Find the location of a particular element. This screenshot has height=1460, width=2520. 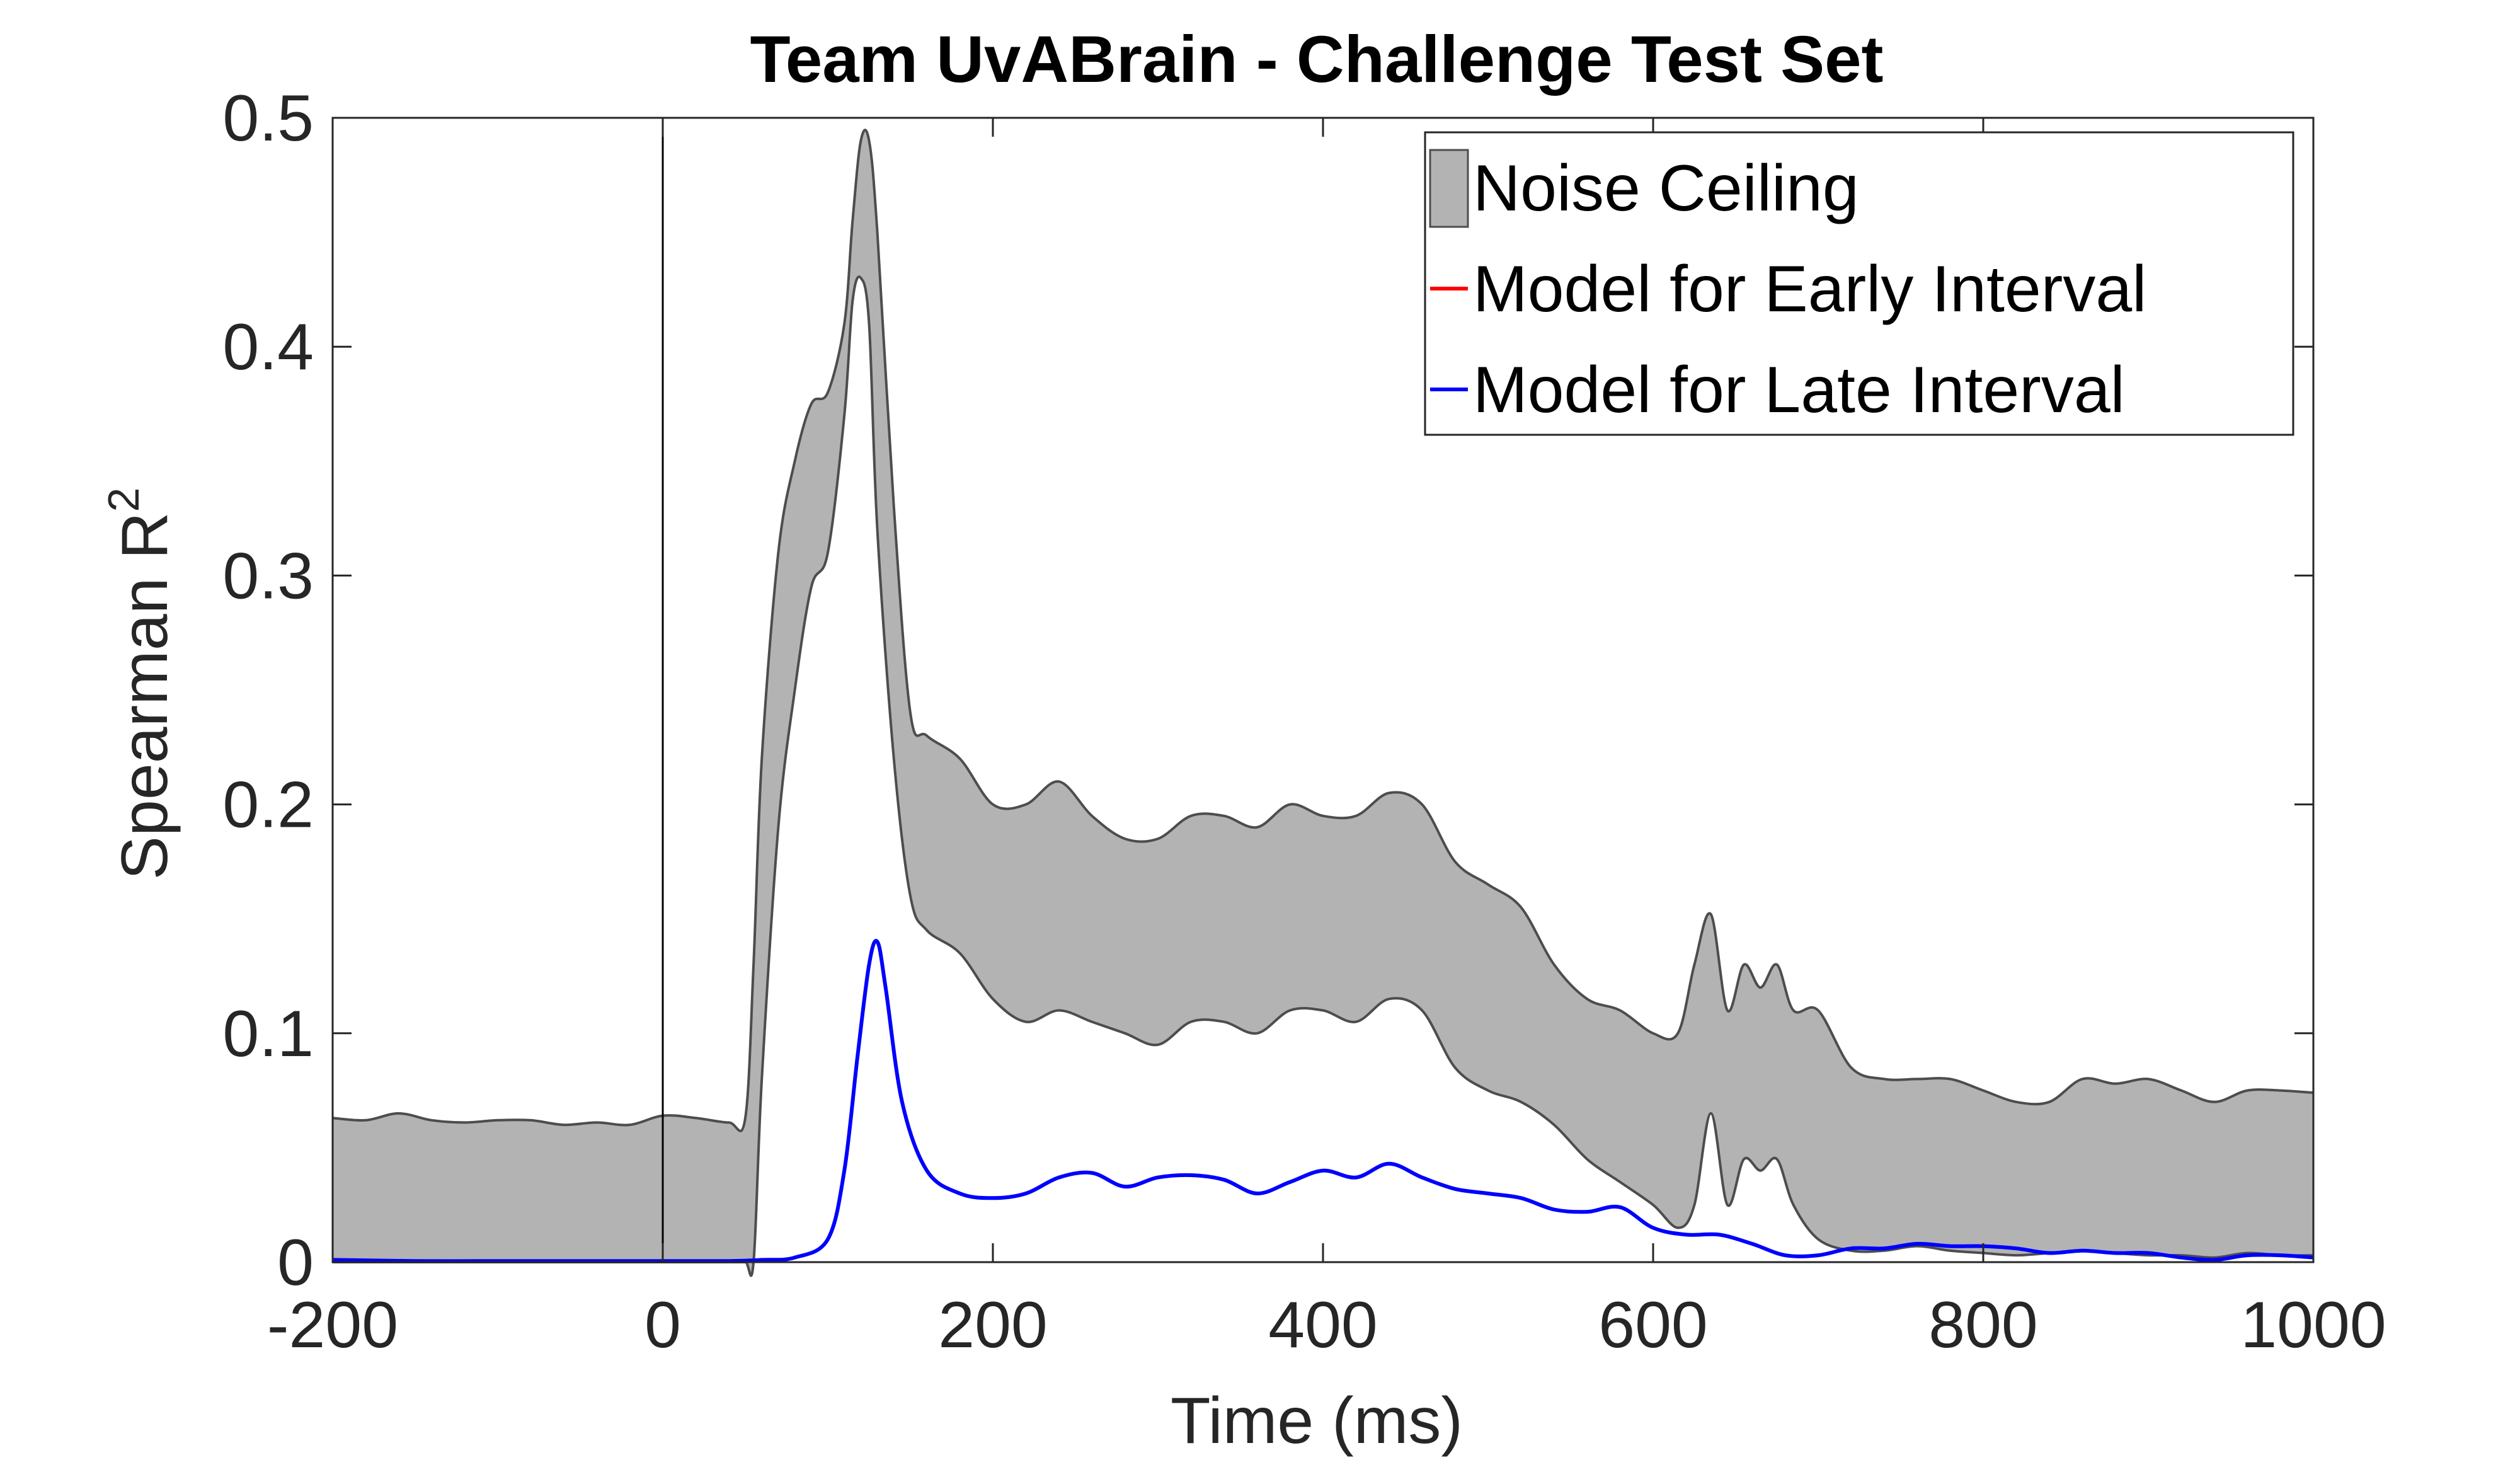

y-tick-label: 0.3 is located at coordinates (268, 575).